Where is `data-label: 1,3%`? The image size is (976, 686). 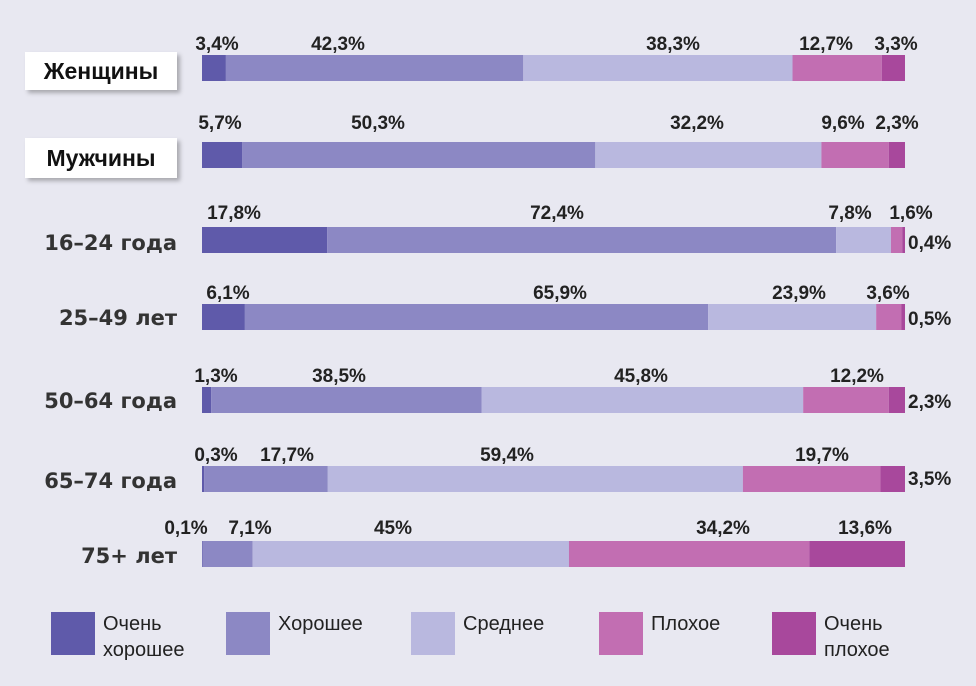
data-label: 1,3% is located at coordinates (215, 376).